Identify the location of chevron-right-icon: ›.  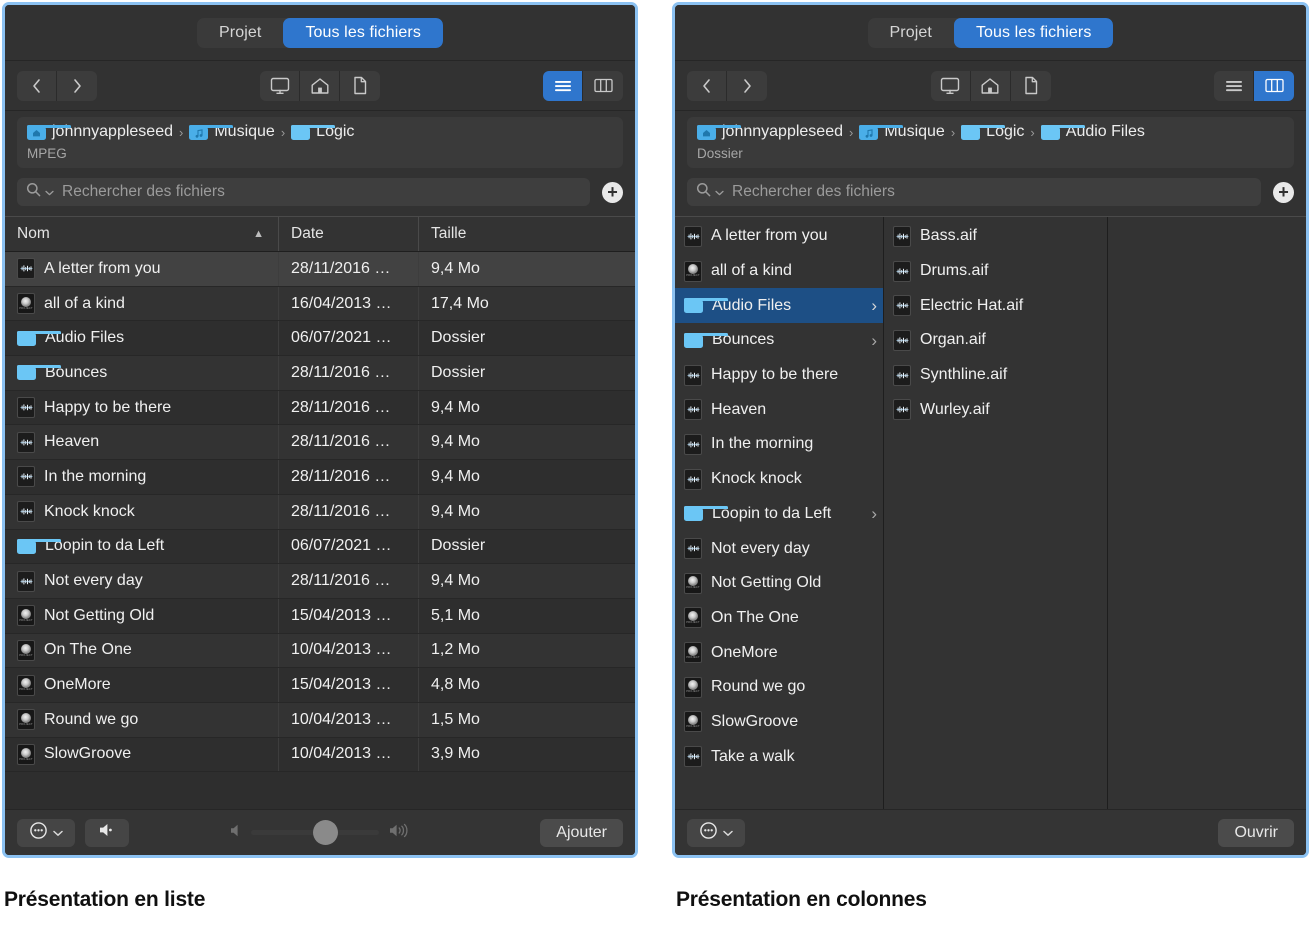
(874, 306).